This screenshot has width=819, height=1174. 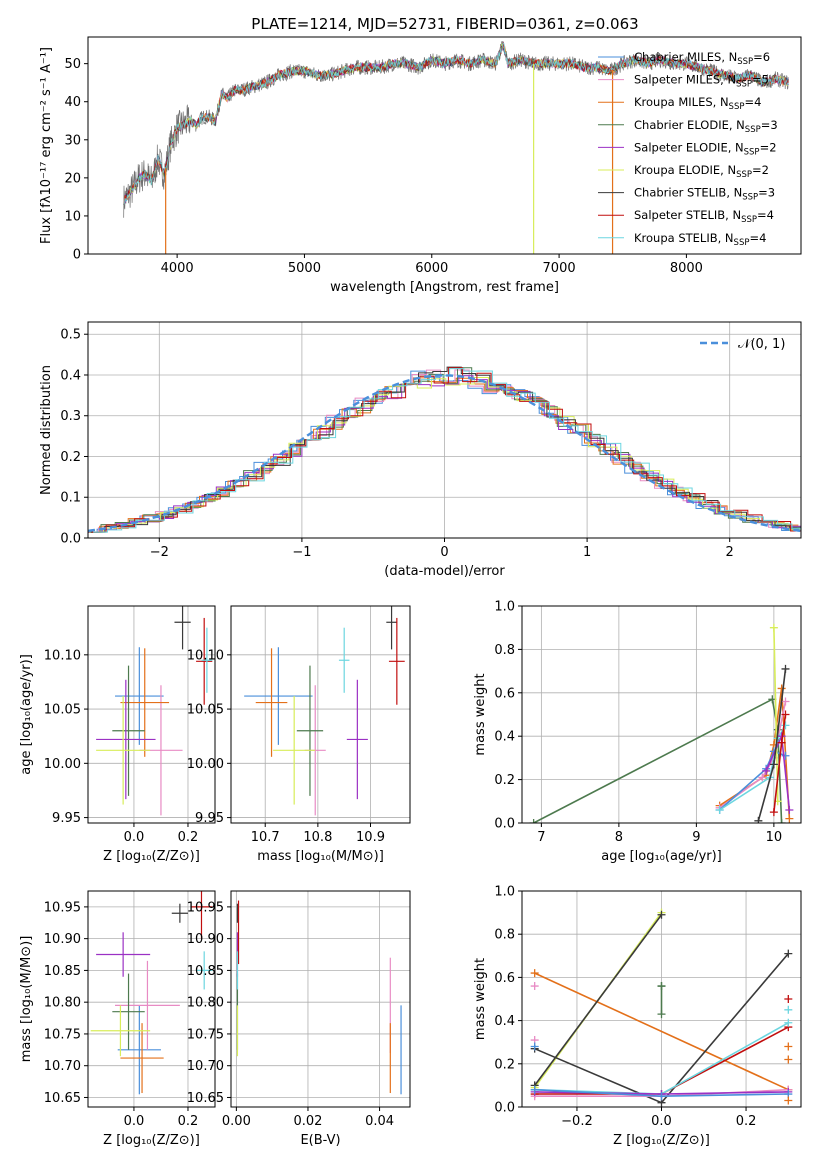 What do you see at coordinates (304, 268) in the screenshot?
I see `x-tick-label: 5000` at bounding box center [304, 268].